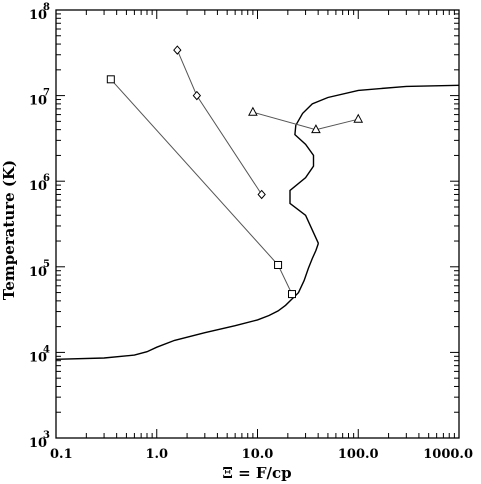 The height and width of the screenshot is (484, 481). I want to click on y-tick-label-exp: 7, so click(46, 93).